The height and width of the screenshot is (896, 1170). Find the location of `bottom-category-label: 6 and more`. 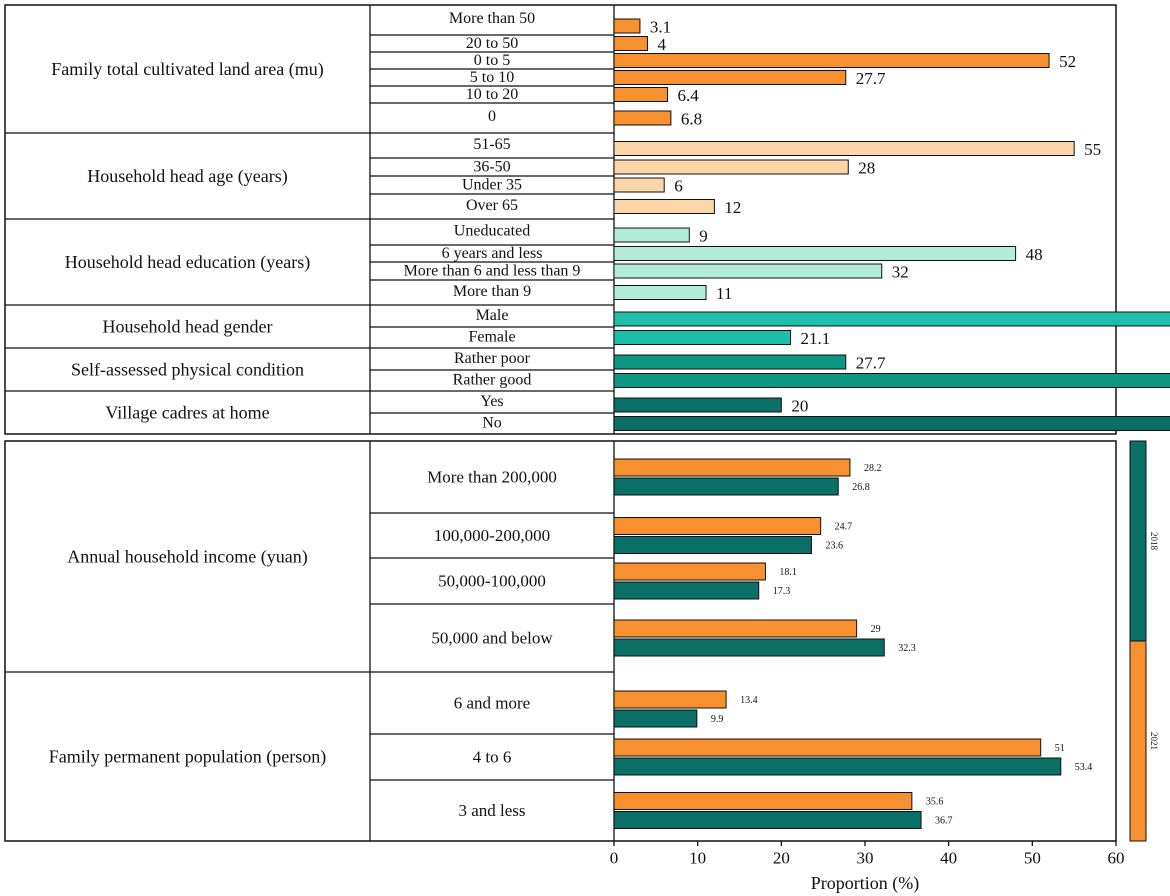

bottom-category-label: 6 and more is located at coordinates (492, 703).